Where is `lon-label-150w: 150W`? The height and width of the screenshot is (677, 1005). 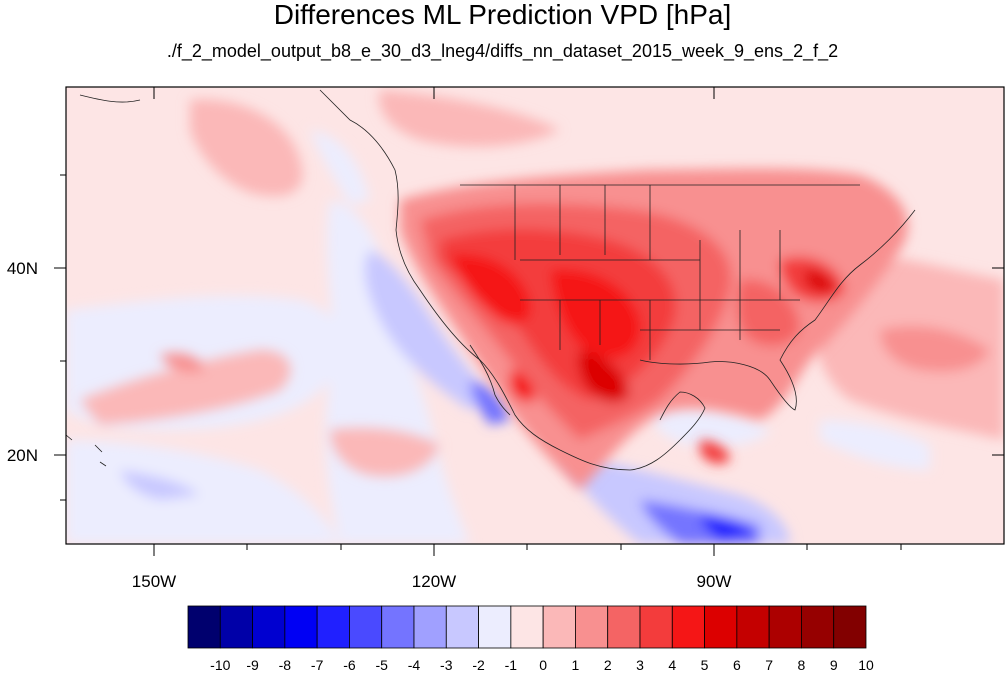 lon-label-150w: 150W is located at coordinates (154, 581).